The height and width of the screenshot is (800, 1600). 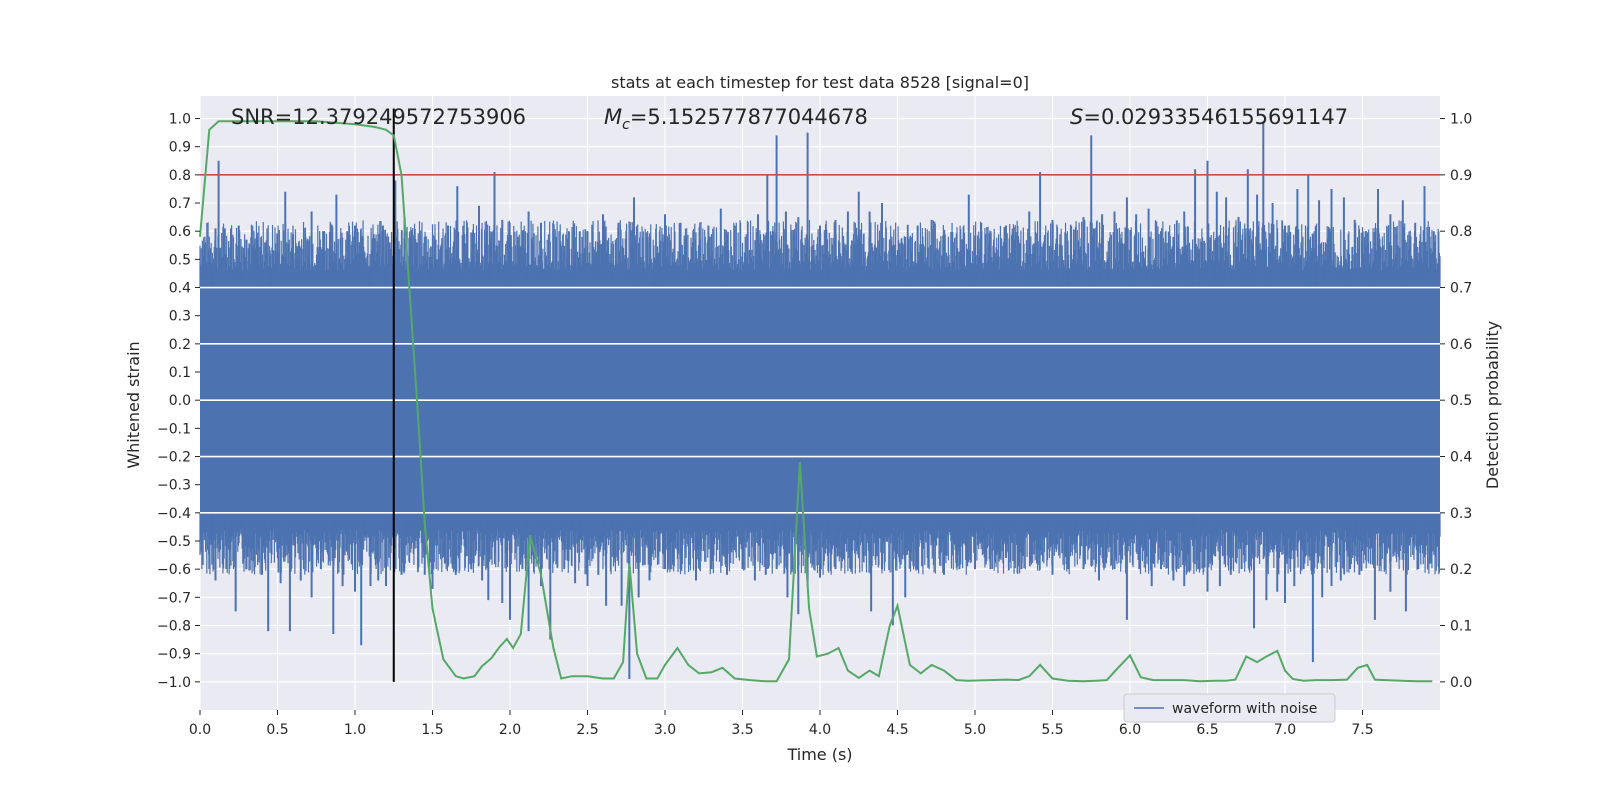 I want to click on y-left-tick-label: −0.1, so click(x=174, y=429).